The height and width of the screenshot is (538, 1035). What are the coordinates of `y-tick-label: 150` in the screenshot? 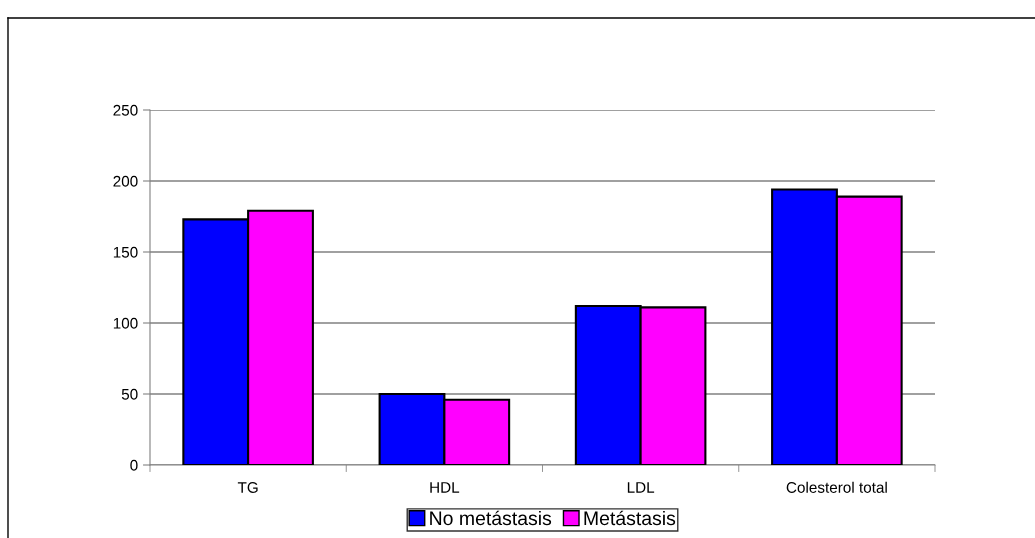 It's located at (125, 252).